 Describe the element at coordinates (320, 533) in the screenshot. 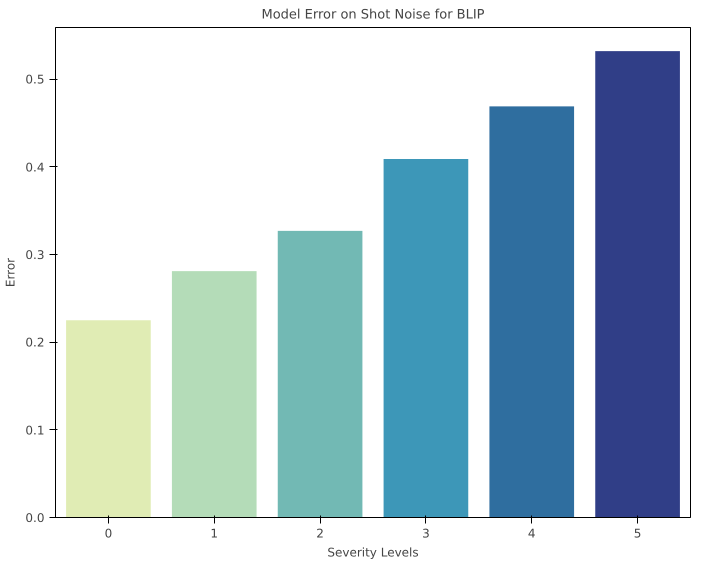

I see `x-tick-label: 2` at that location.